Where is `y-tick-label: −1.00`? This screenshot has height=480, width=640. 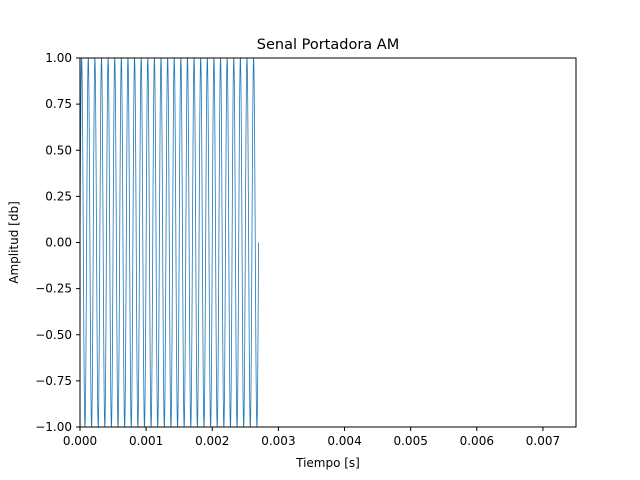 y-tick-label: −1.00 is located at coordinates (53, 427).